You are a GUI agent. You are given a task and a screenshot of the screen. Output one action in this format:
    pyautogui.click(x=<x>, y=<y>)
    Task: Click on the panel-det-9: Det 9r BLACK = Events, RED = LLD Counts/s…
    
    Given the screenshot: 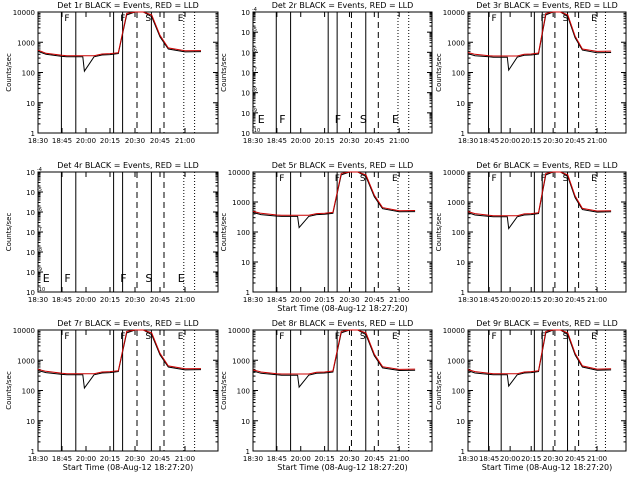 What is the action you would take?
    pyautogui.click(x=531, y=395)
    